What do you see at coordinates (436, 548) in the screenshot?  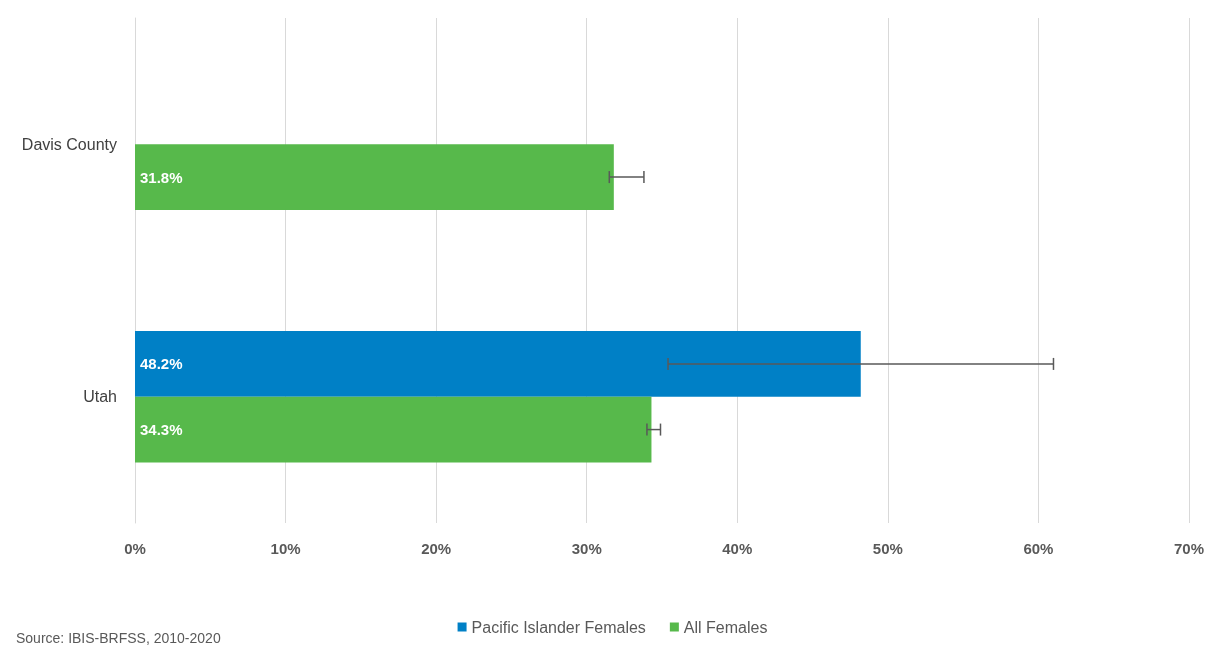 I see `x-tick-label: 20%` at bounding box center [436, 548].